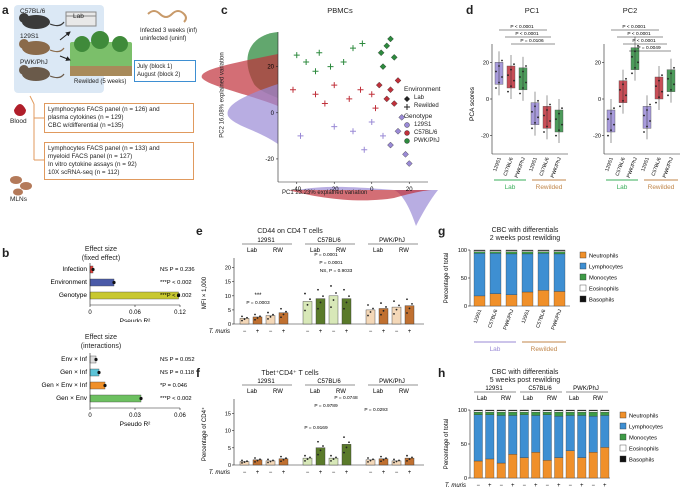 The height and width of the screenshot is (501, 685). Describe the element at coordinates (269, 160) in the screenshot. I see `y-tick-label: -20` at that location.